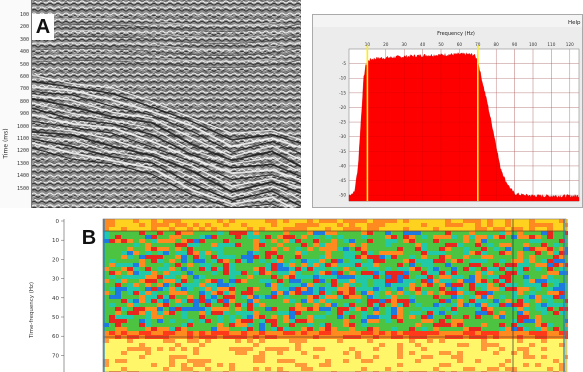 The image size is (583, 372). Describe the element at coordinates (24, 52) in the screenshot. I see `time-tick-label: 400` at that location.